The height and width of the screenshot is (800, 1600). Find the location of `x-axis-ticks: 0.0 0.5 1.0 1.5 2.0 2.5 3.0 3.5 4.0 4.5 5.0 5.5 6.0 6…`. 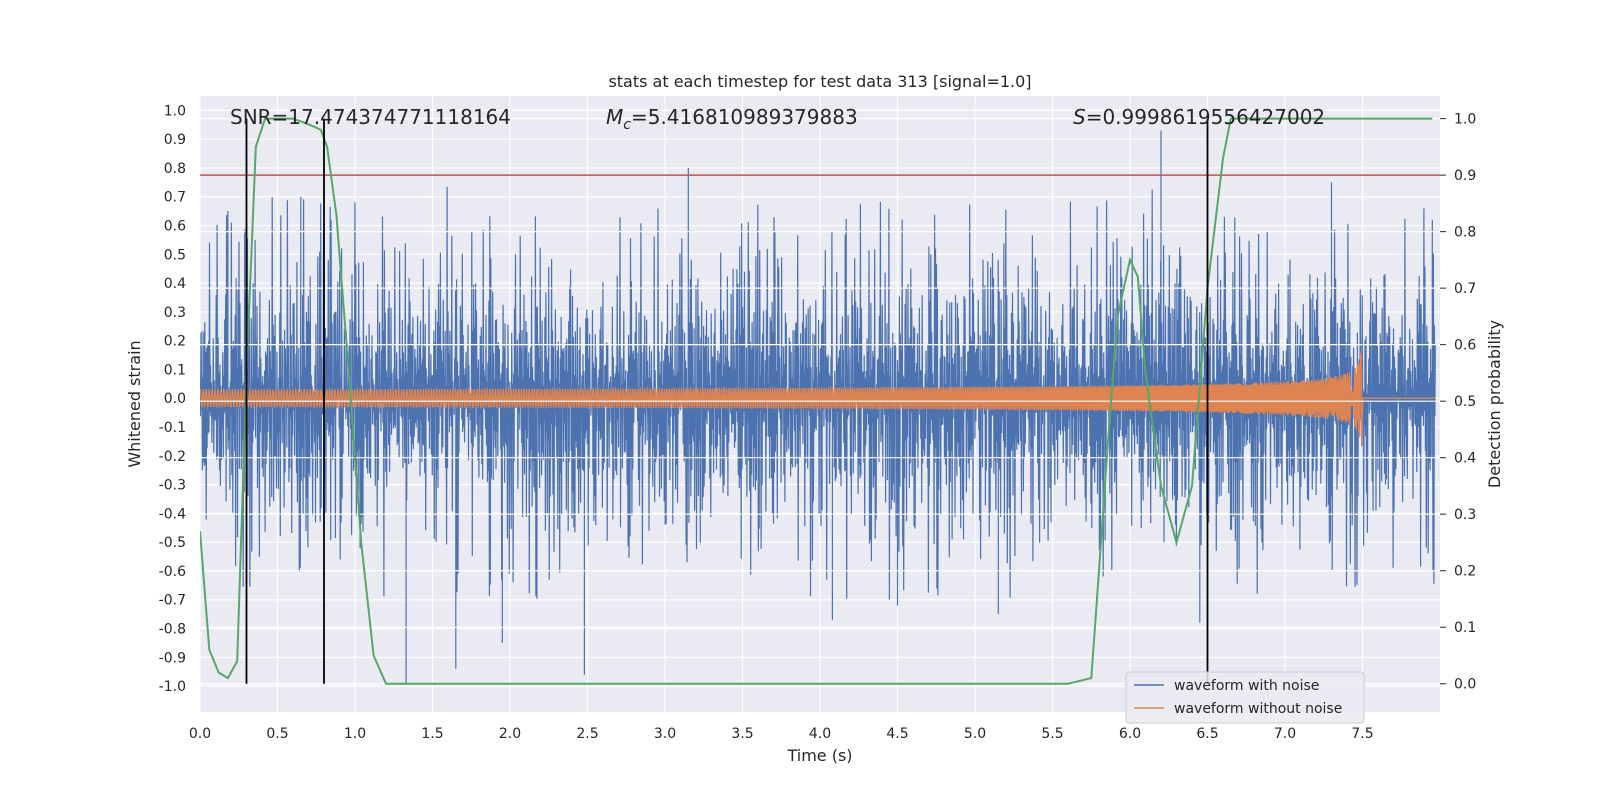

x-axis-ticks: 0.0 0.5 1.0 1.5 2.0 2.5 3.0 3.5 4.0 4.5 5.0 5.5 6.0 6… is located at coordinates (781, 734).